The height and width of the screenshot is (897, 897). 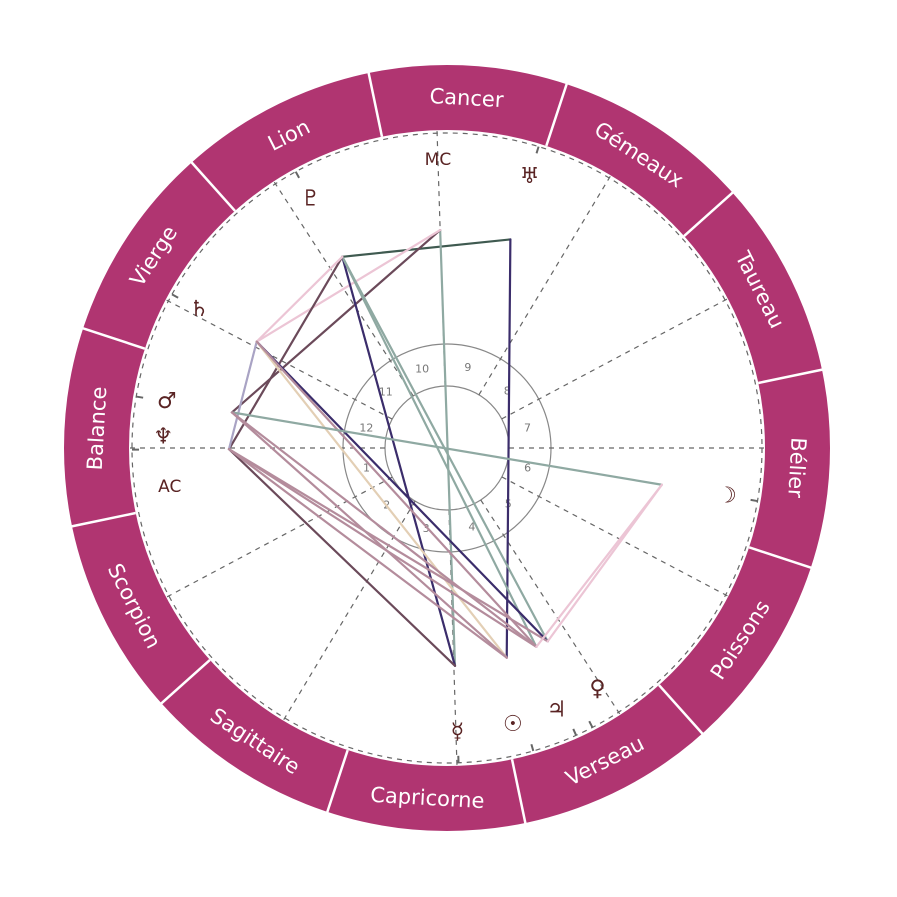 What do you see at coordinates (507, 390) in the screenshot?
I see `house-number-8: 8` at bounding box center [507, 390].